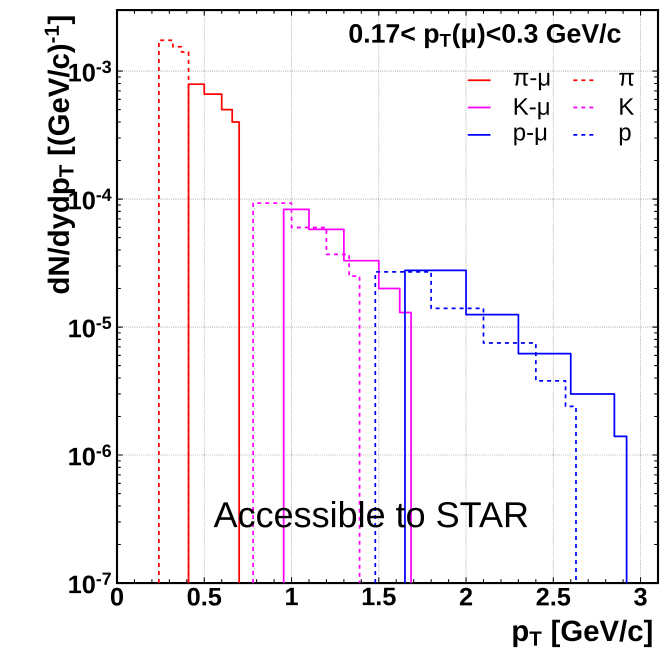 The width and height of the screenshot is (666, 661). What do you see at coordinates (582, 634) in the screenshot?
I see `x-axis-title: p$_{T}$ [GeV/c]` at bounding box center [582, 634].